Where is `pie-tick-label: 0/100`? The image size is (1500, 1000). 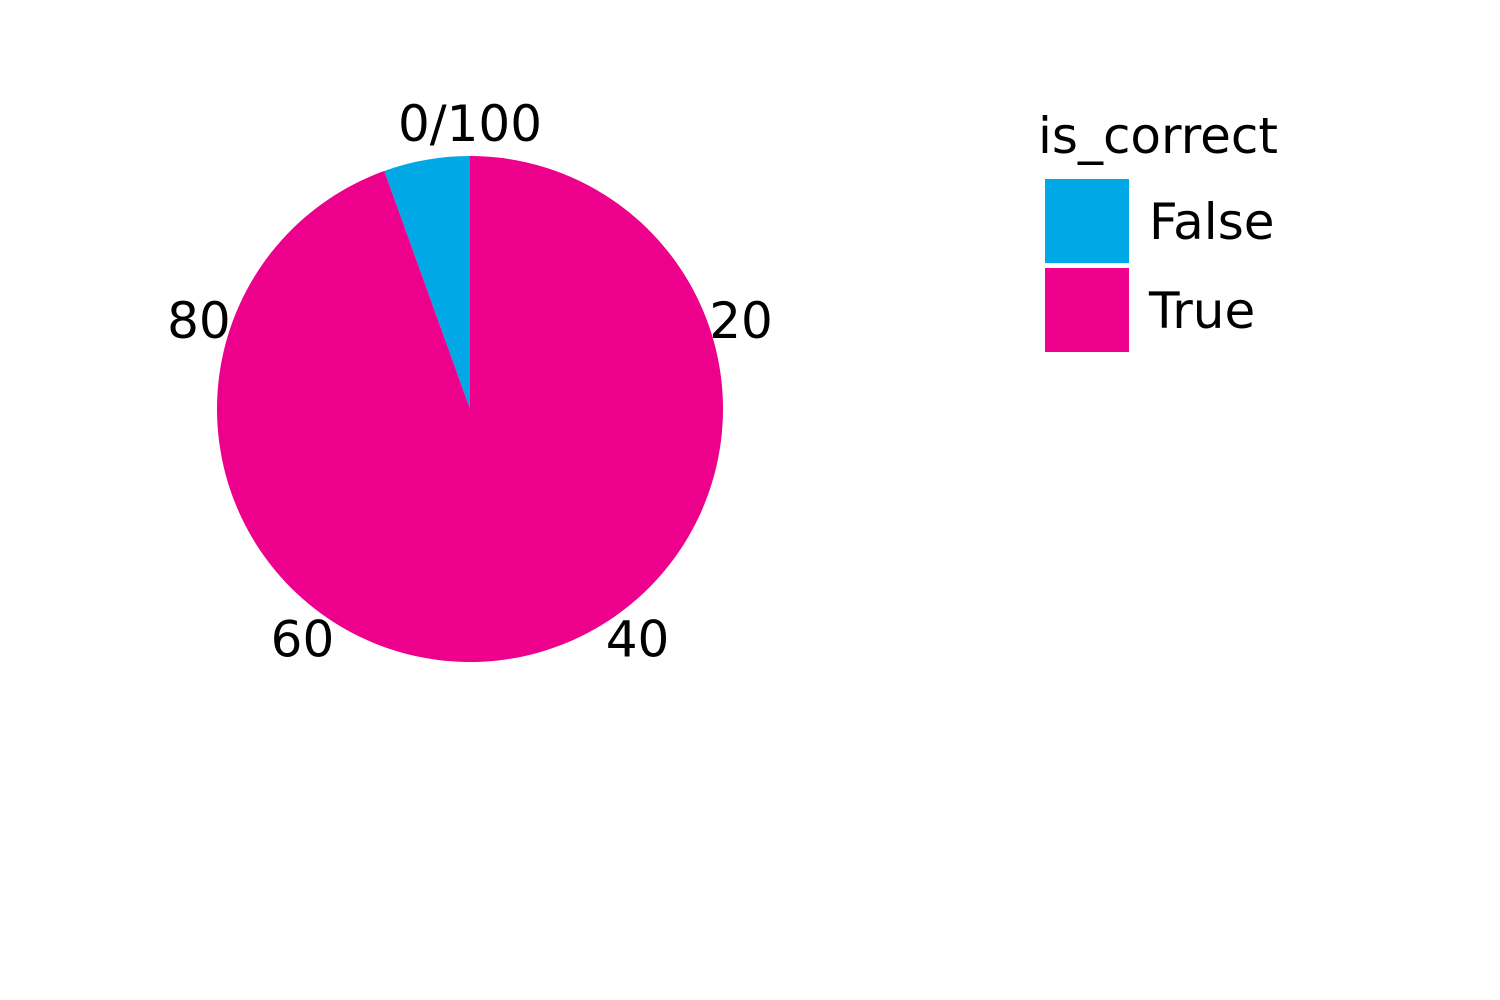
pie-tick-label: 0/100 is located at coordinates (470, 124).